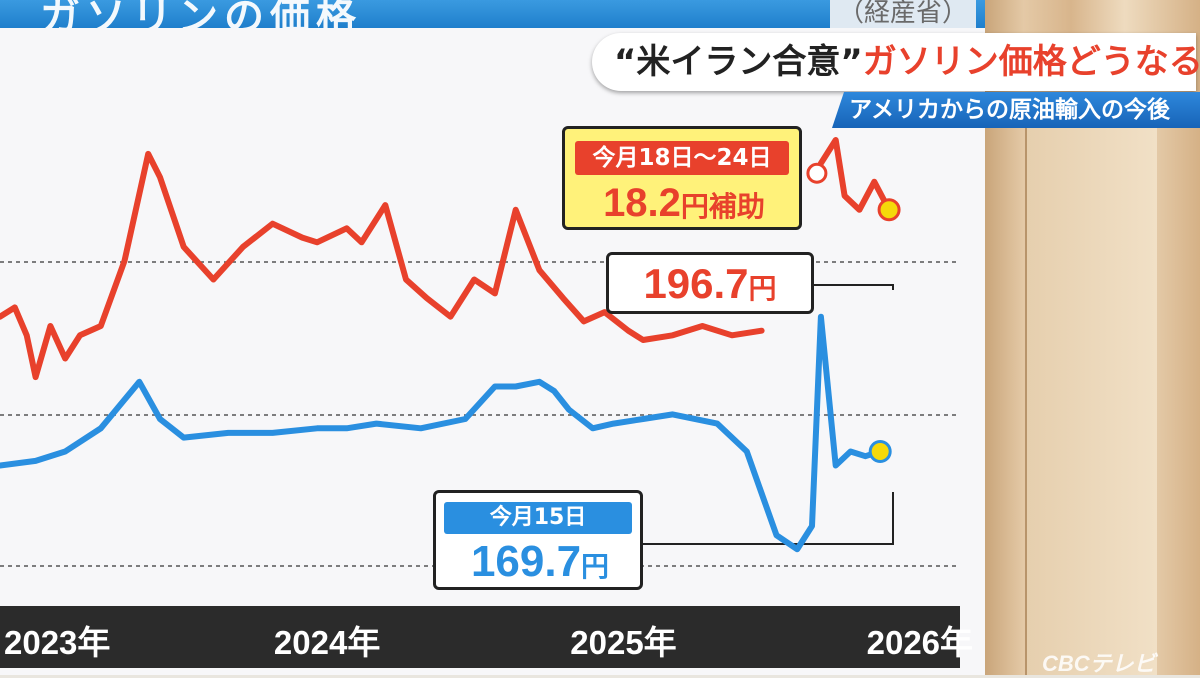 The image size is (1200, 678). Describe the element at coordinates (526, 561) in the screenshot. I see `retail-price-value: 169.7` at that location.